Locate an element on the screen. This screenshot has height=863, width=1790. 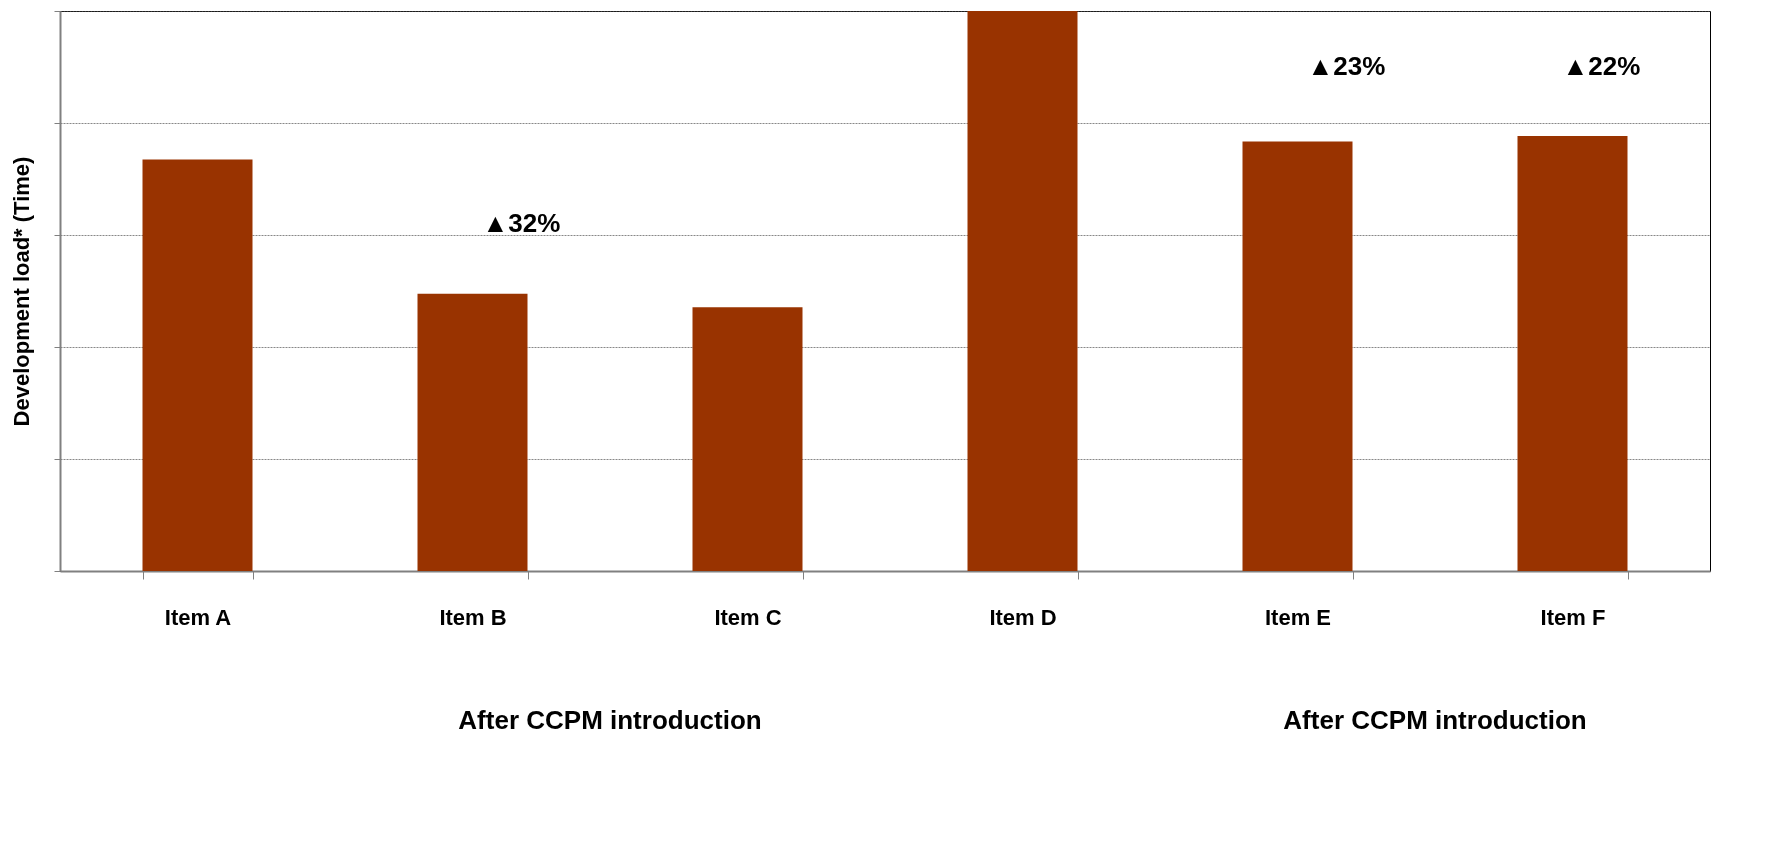
y-axis-title: Development load* (Time) is located at coordinates (21, 291).